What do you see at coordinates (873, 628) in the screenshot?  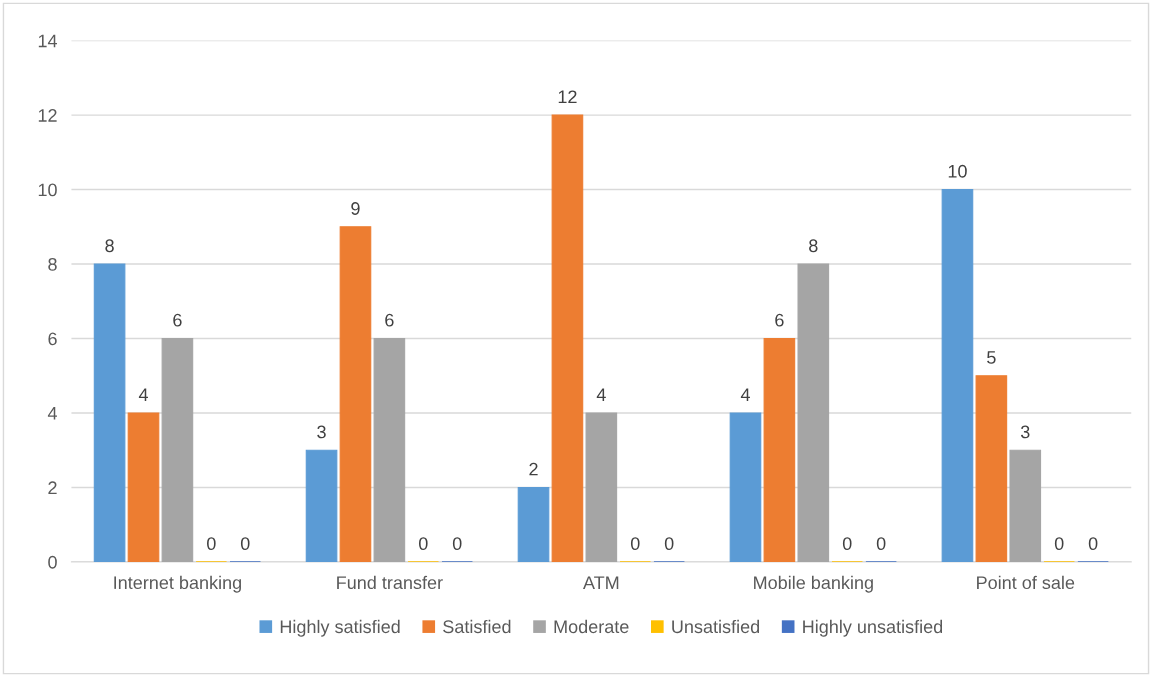 I see `legend-label: Highly unsatisfied` at bounding box center [873, 628].